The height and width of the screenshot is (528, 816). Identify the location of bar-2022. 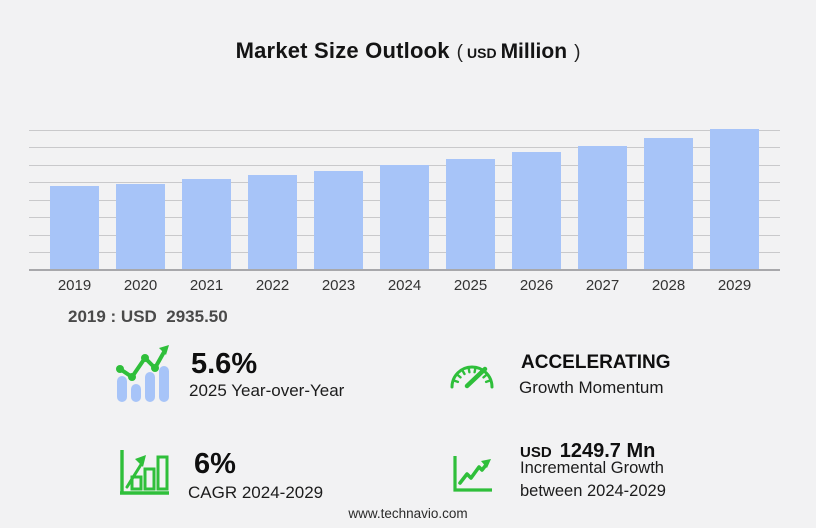
(272, 222).